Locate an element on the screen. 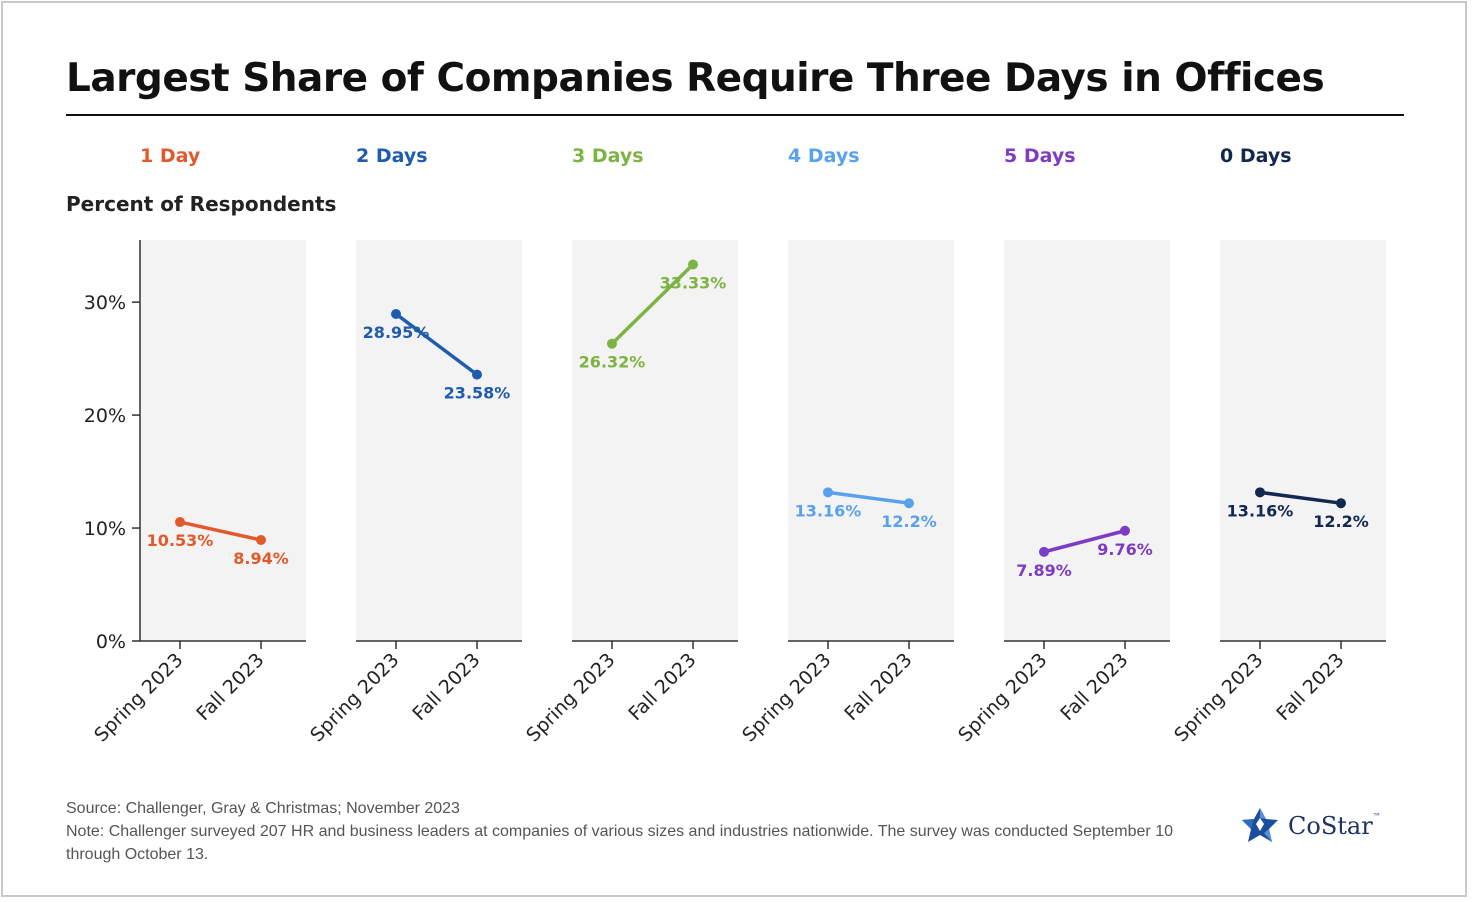 The width and height of the screenshot is (1472, 902). logo-text: CoStar is located at coordinates (1330, 826).